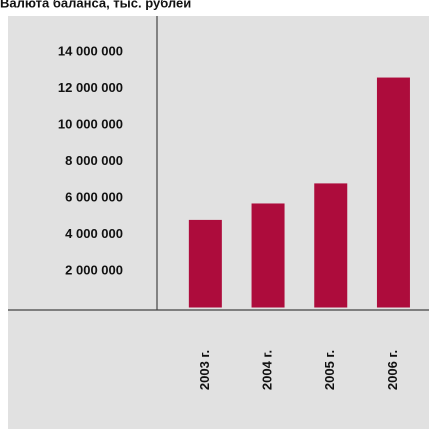  Describe the element at coordinates (90, 50) in the screenshot. I see `y-tick-label: 14 000 000` at that location.